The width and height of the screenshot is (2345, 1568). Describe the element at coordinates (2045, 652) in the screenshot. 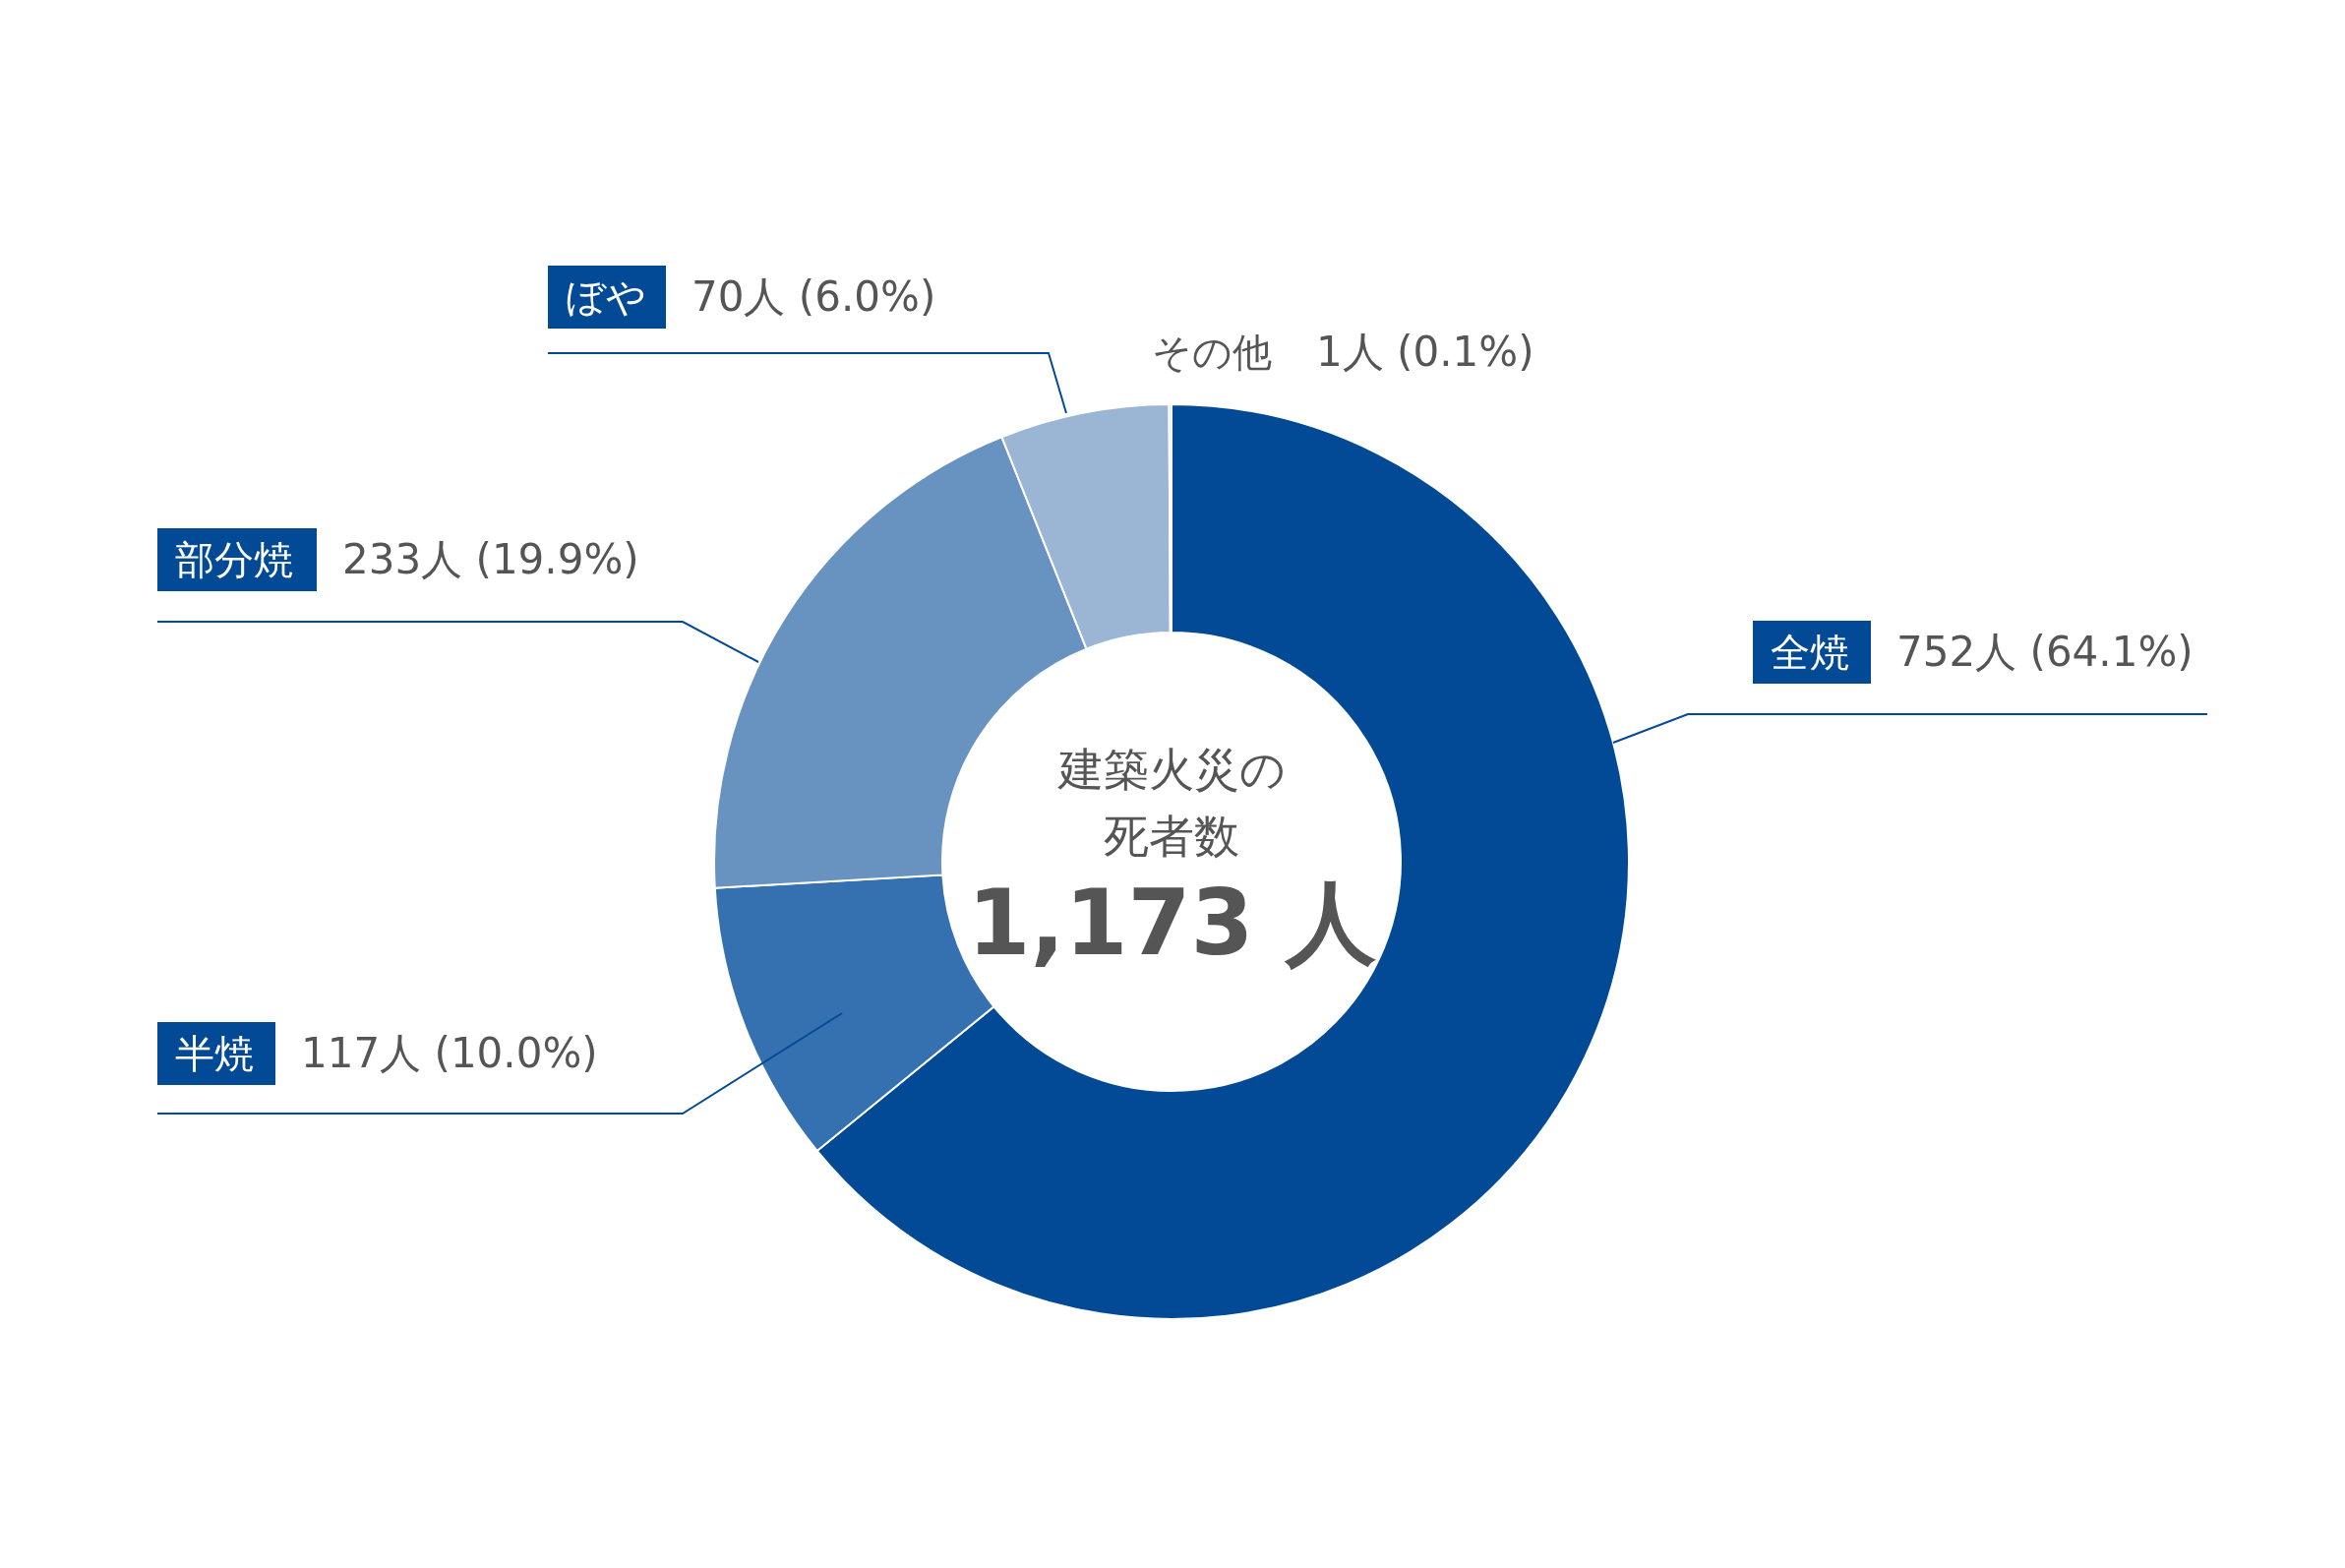

I see `data-label: 752人 (64.1%)` at that location.